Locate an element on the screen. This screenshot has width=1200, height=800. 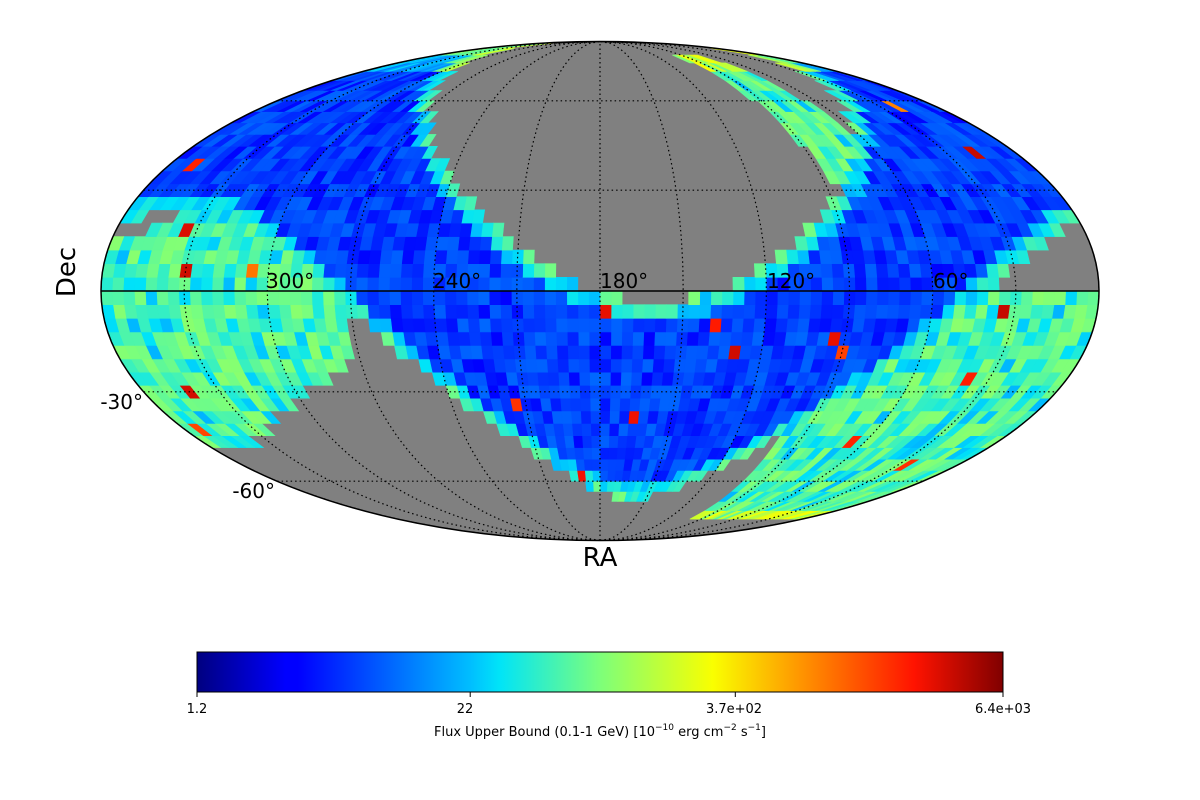
colorbar-tick-label: 22 is located at coordinates (465, 709).